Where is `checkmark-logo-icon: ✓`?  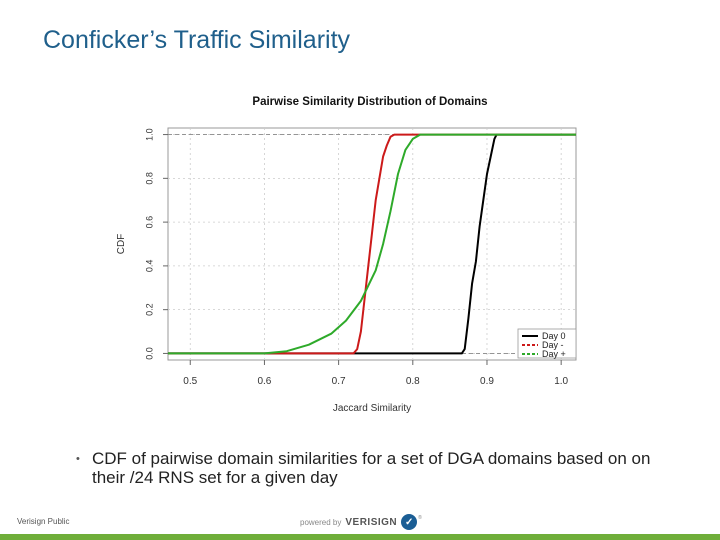
checkmark-logo-icon: ✓ is located at coordinates (409, 522).